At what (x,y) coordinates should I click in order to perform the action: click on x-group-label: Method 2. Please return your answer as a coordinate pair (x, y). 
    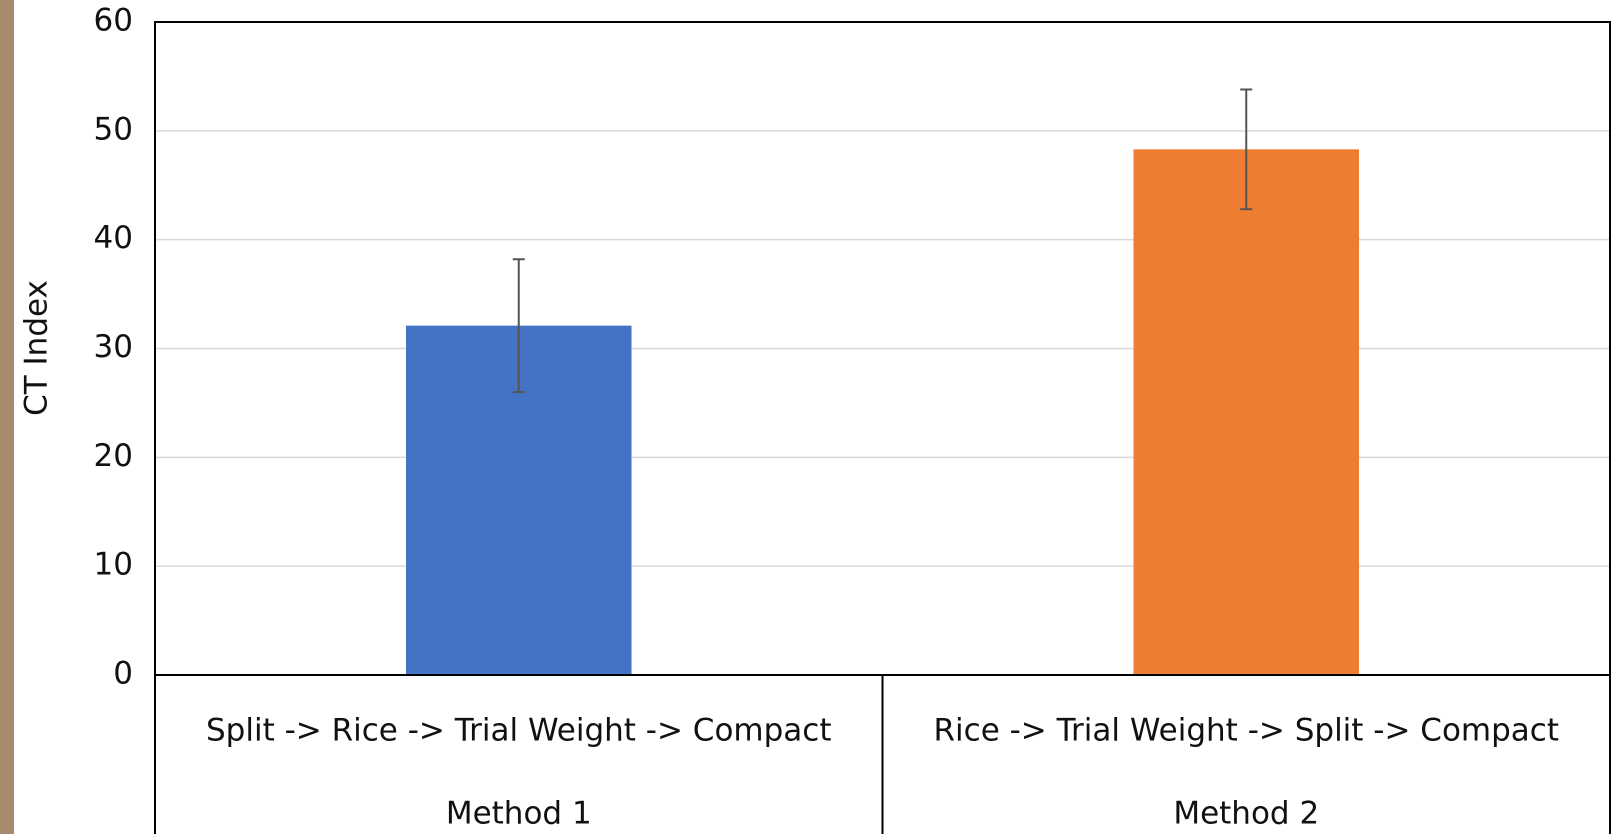
    Looking at the image, I should click on (1246, 814).